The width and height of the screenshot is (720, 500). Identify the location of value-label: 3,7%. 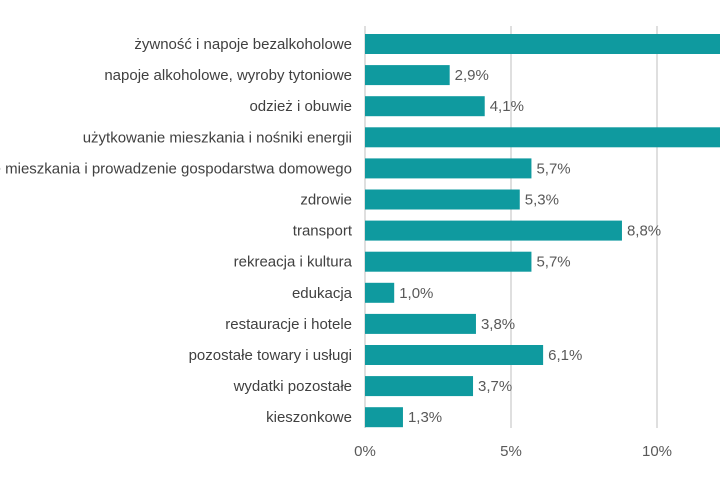
(495, 386).